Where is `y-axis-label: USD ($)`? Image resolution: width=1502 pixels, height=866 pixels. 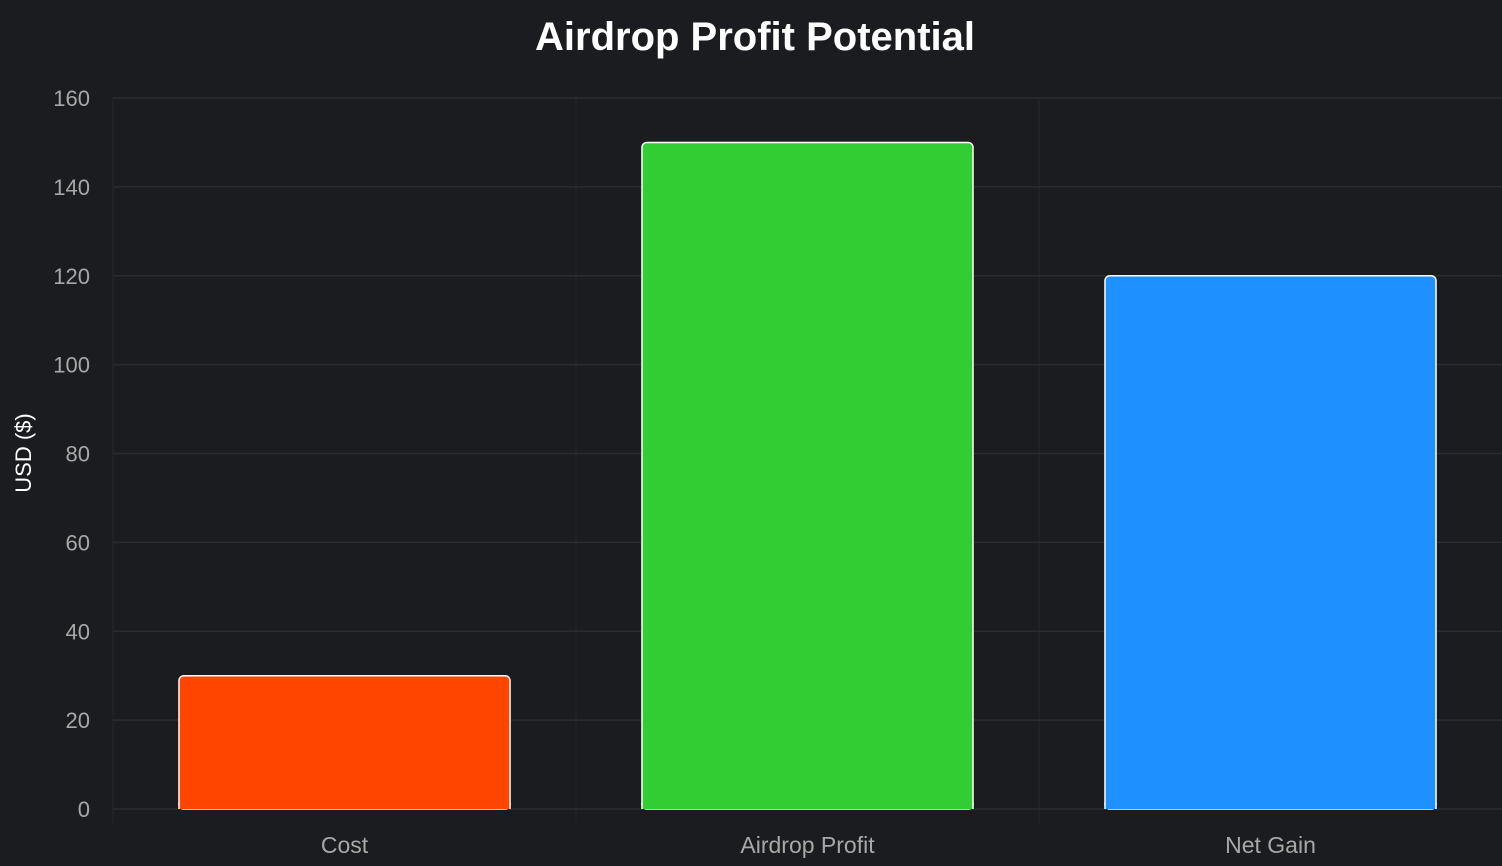
y-axis-label: USD ($) is located at coordinates (23, 452).